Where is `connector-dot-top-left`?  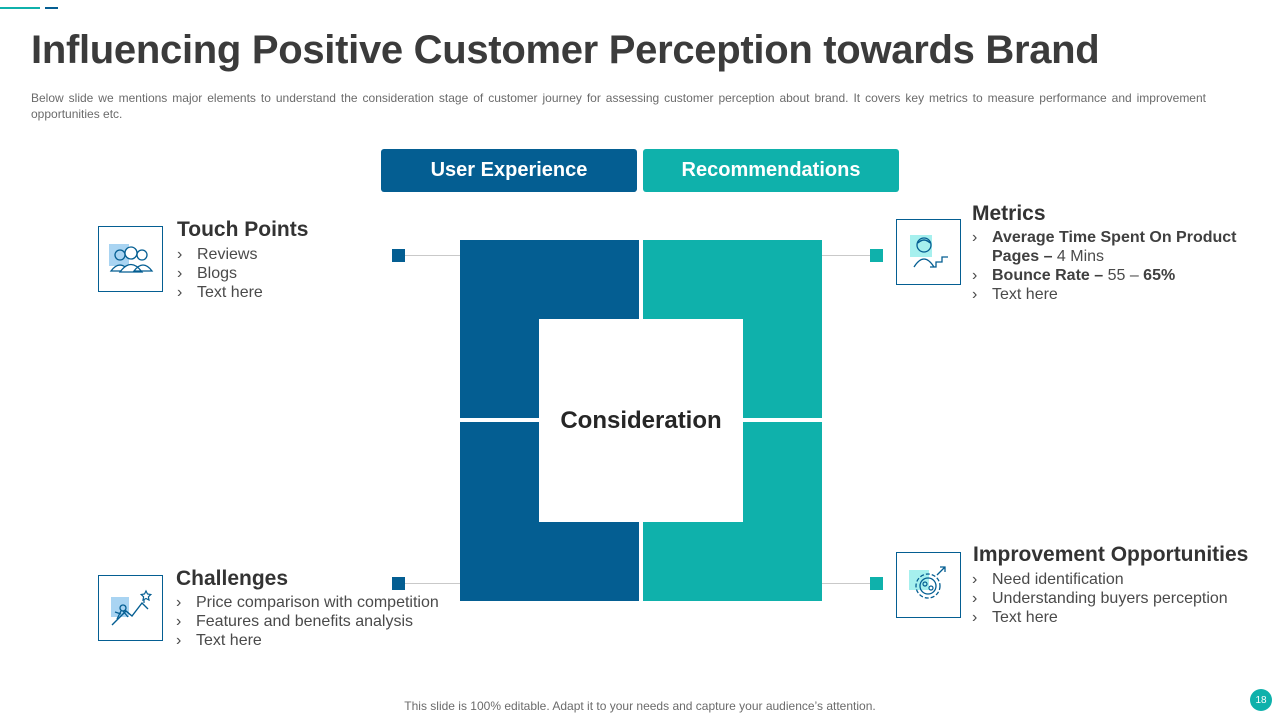
connector-dot-top-left is located at coordinates (398, 255).